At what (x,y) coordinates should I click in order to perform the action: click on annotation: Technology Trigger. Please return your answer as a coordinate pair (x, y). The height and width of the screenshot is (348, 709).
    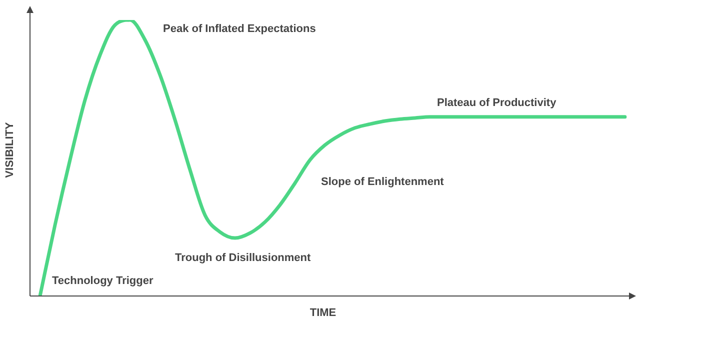
    Looking at the image, I should click on (103, 281).